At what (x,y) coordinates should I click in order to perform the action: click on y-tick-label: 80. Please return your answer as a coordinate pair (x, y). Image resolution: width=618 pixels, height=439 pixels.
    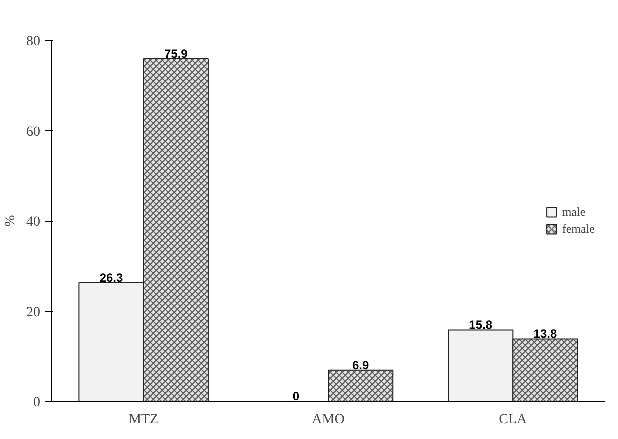
    Looking at the image, I should click on (33, 42).